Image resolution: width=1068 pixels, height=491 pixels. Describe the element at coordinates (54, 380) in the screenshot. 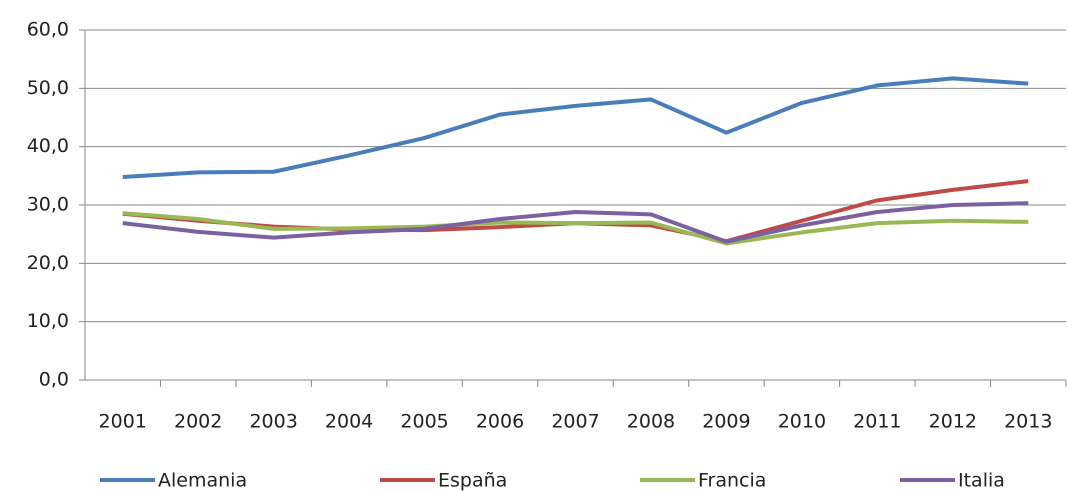

I see `y-tick-label: 0,0` at that location.